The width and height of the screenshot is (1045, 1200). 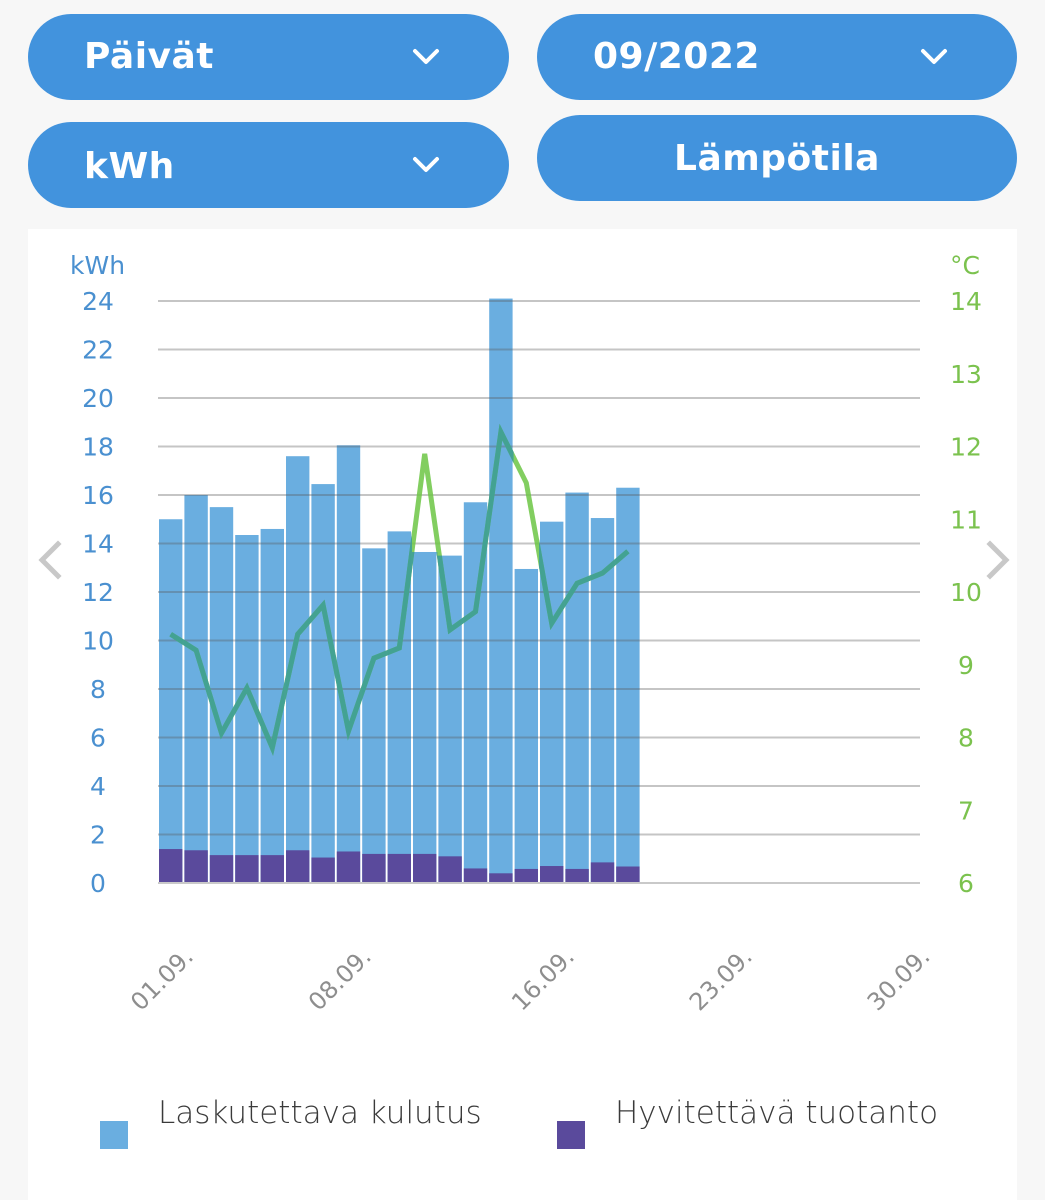 What do you see at coordinates (676, 56) in the screenshot?
I see `month-select-value: 09/2022` at bounding box center [676, 56].